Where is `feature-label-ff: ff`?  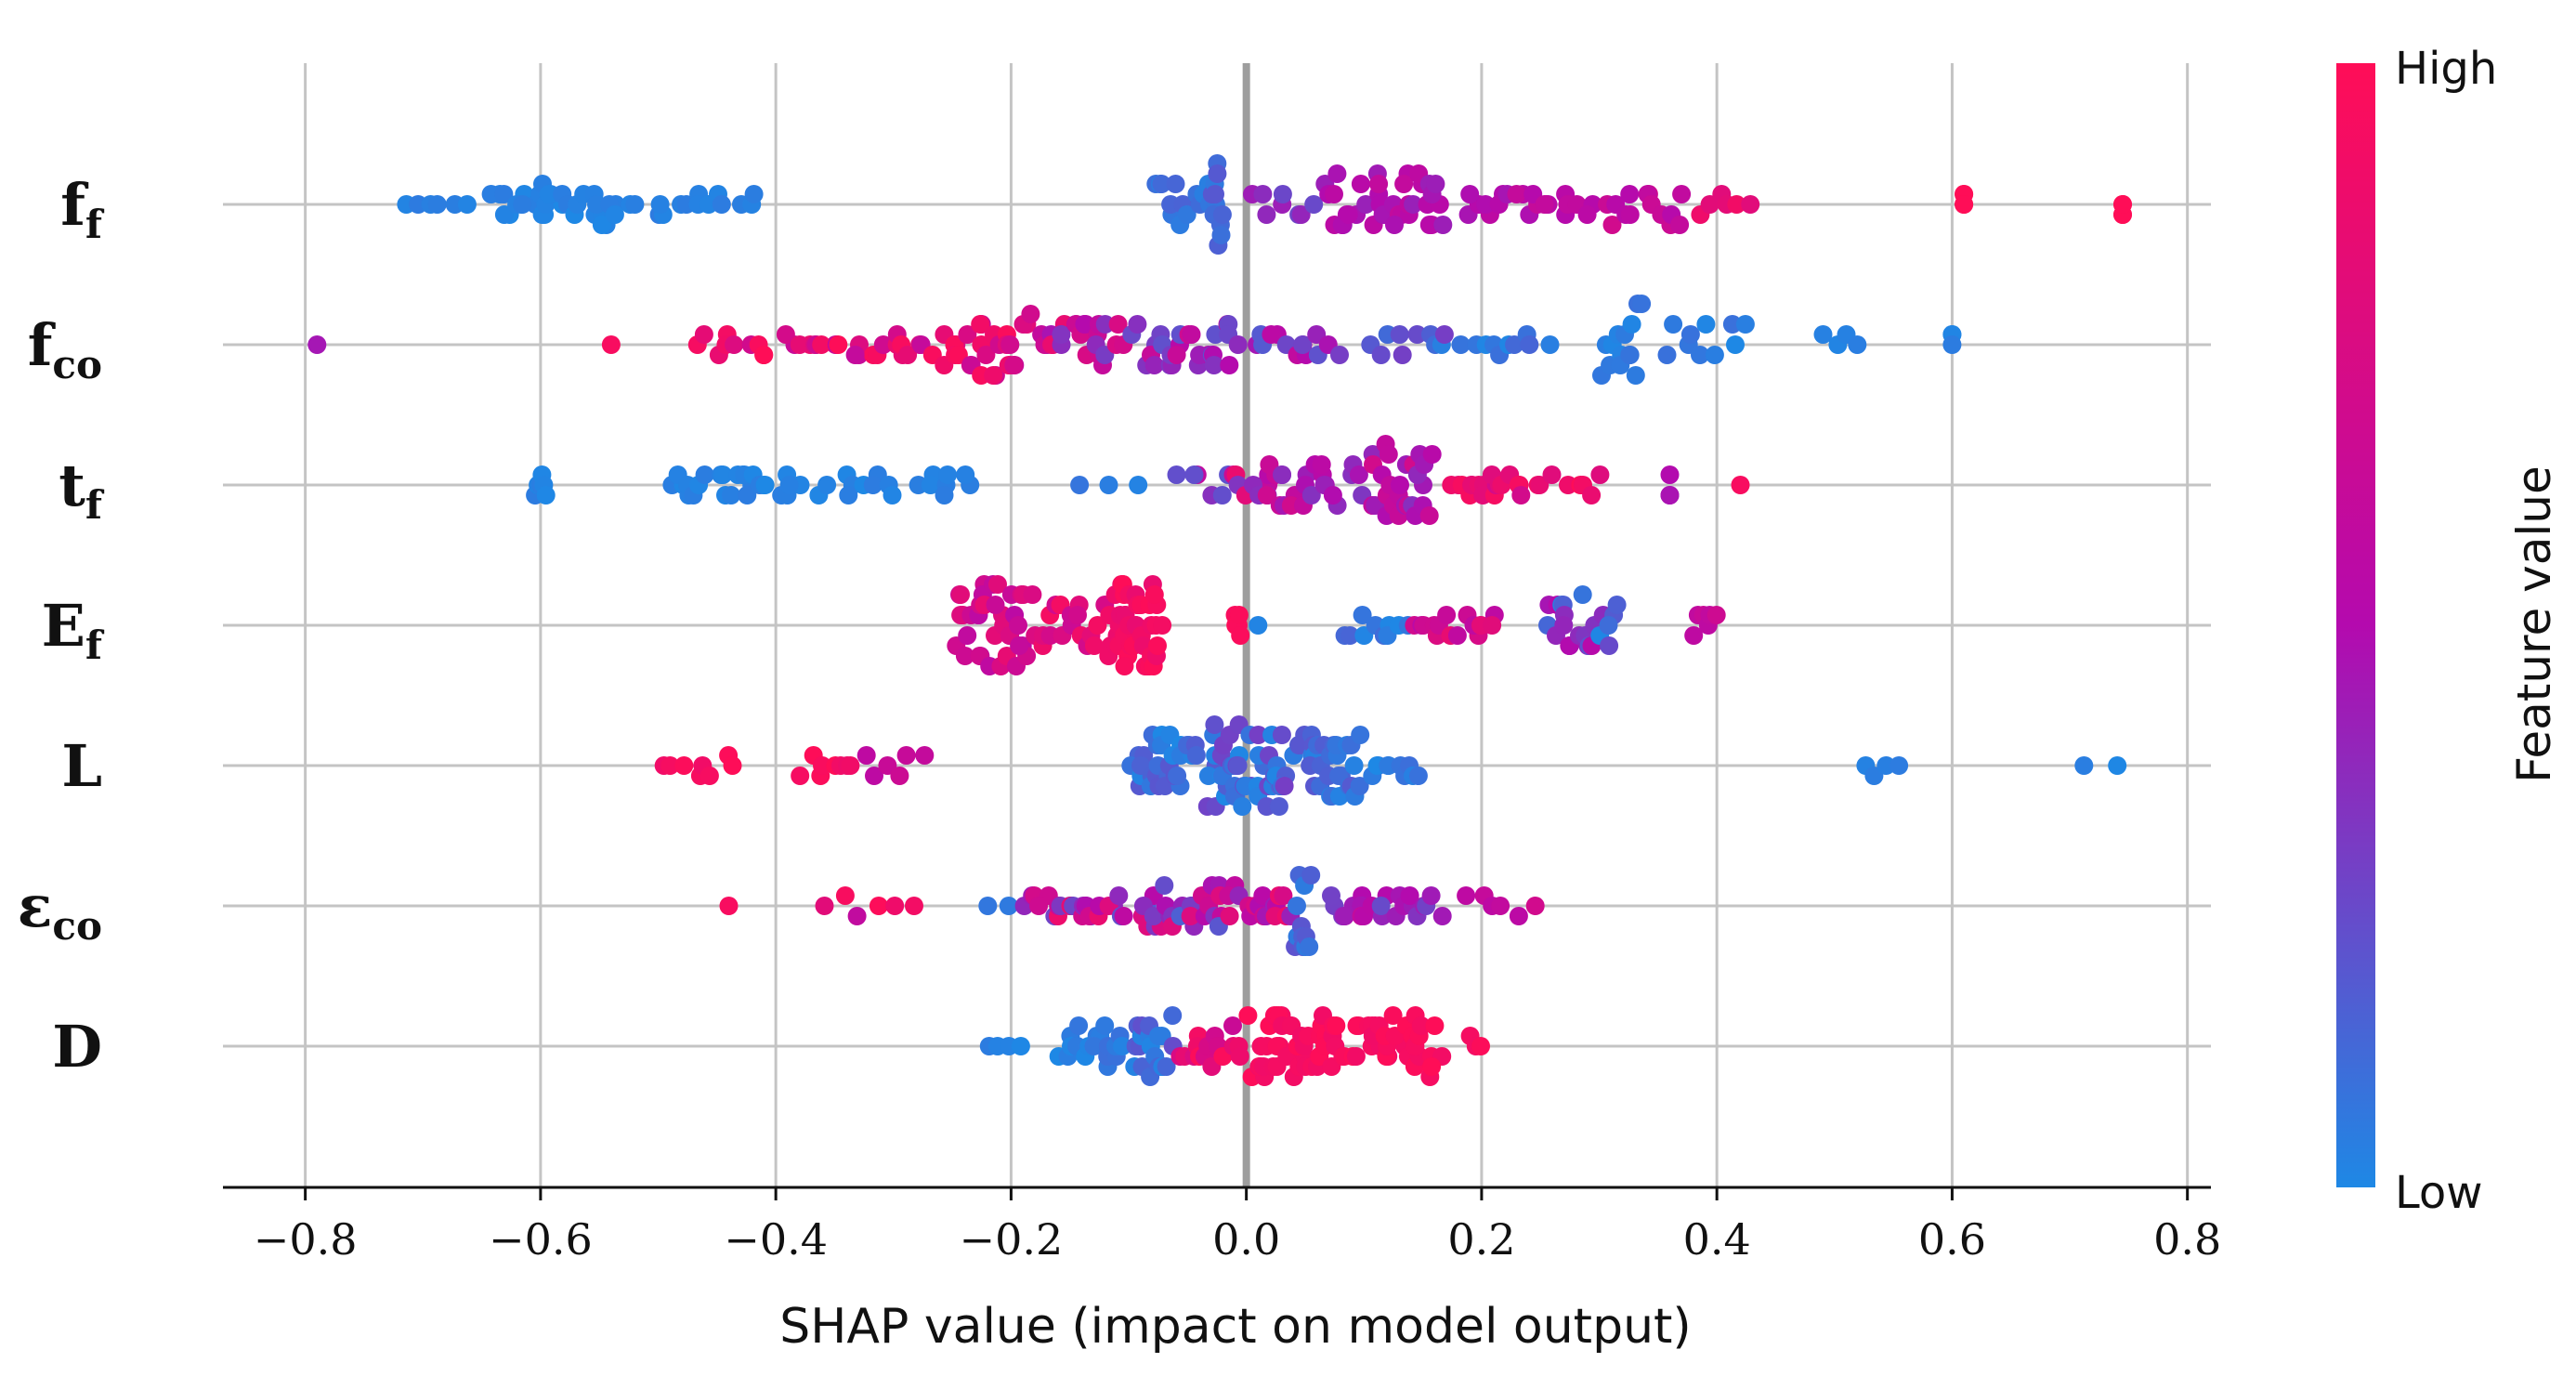 feature-label-ff: ff is located at coordinates (82, 209).